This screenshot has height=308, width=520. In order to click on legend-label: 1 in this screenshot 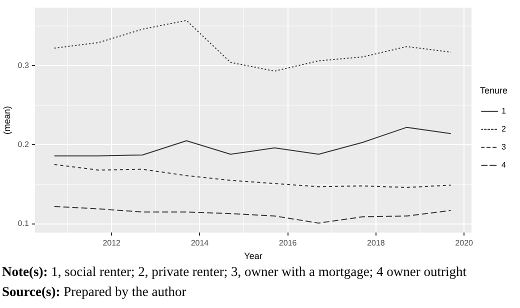, I will do `click(504, 111)`.